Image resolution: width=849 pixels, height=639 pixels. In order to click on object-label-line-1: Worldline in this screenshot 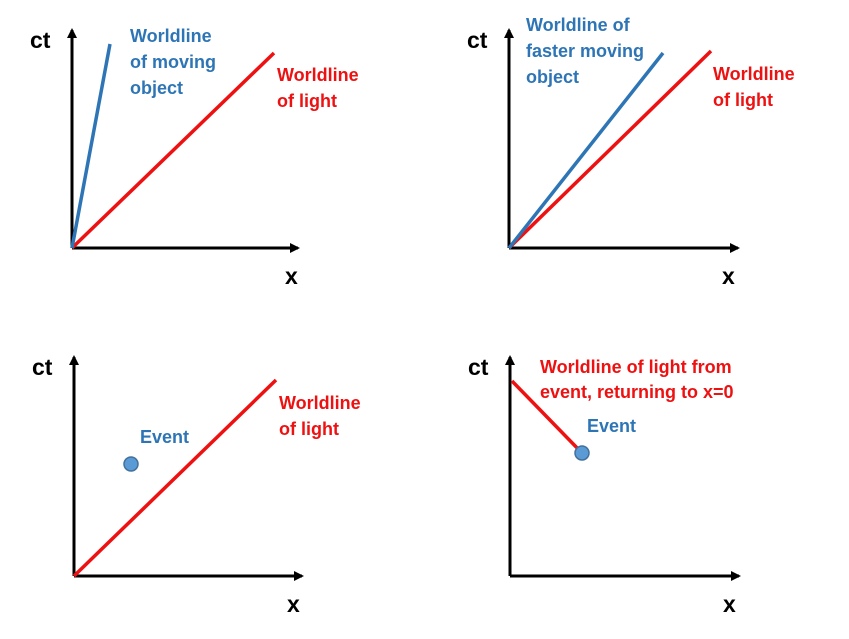, I will do `click(171, 36)`.